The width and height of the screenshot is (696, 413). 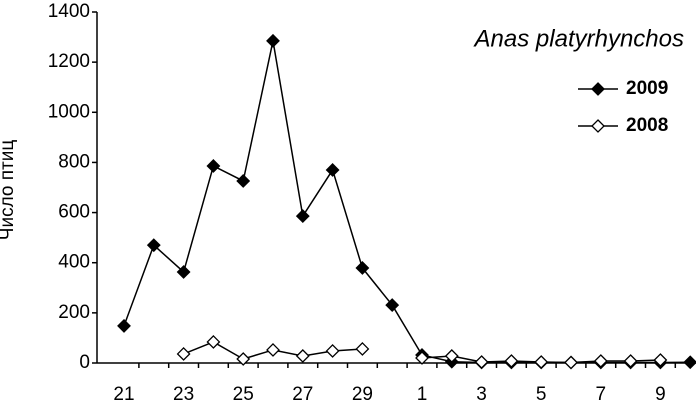 I want to click on y-tick-label: 400, so click(x=74, y=262).